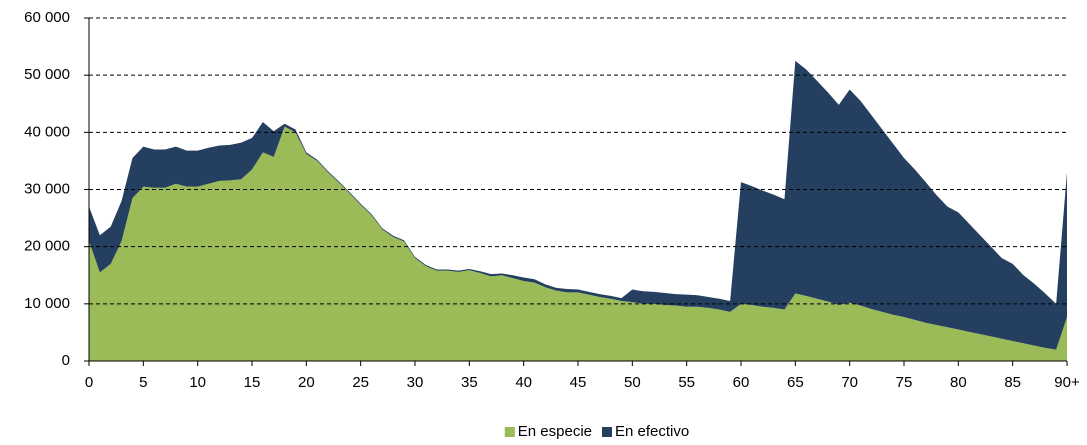 The height and width of the screenshot is (445, 1087). Describe the element at coordinates (652, 431) in the screenshot. I see `legend-label: En efectivo` at that location.